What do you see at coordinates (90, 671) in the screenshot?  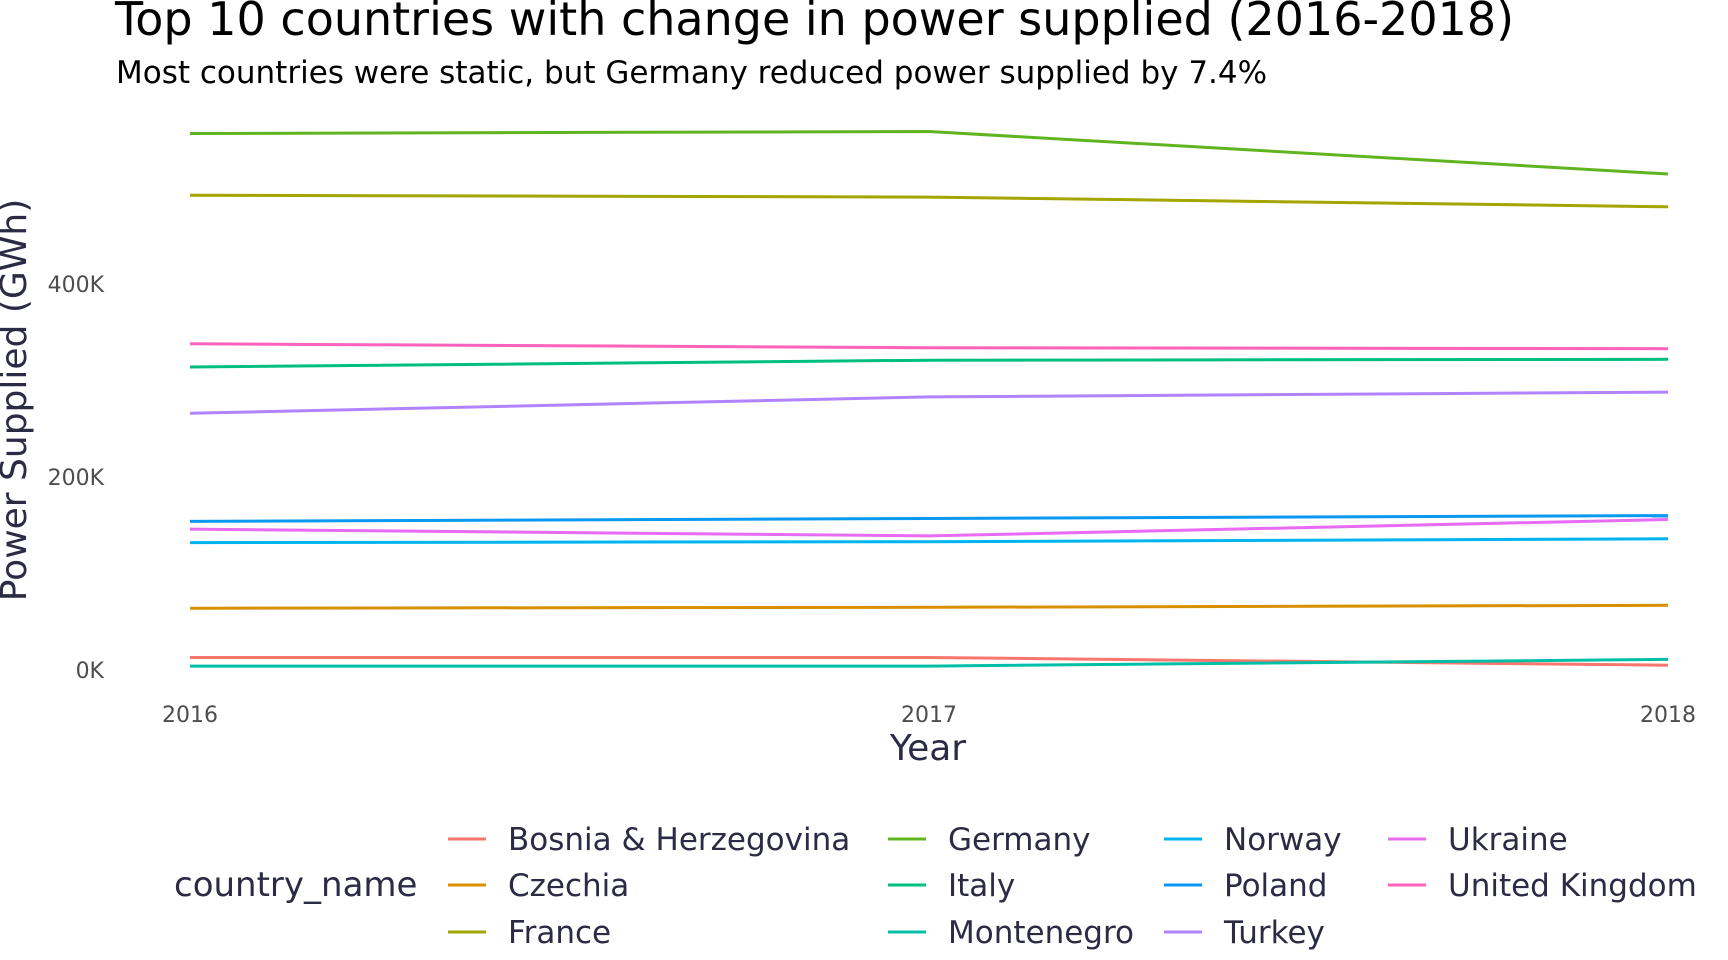 I see `y-tick-label: 0K` at bounding box center [90, 671].